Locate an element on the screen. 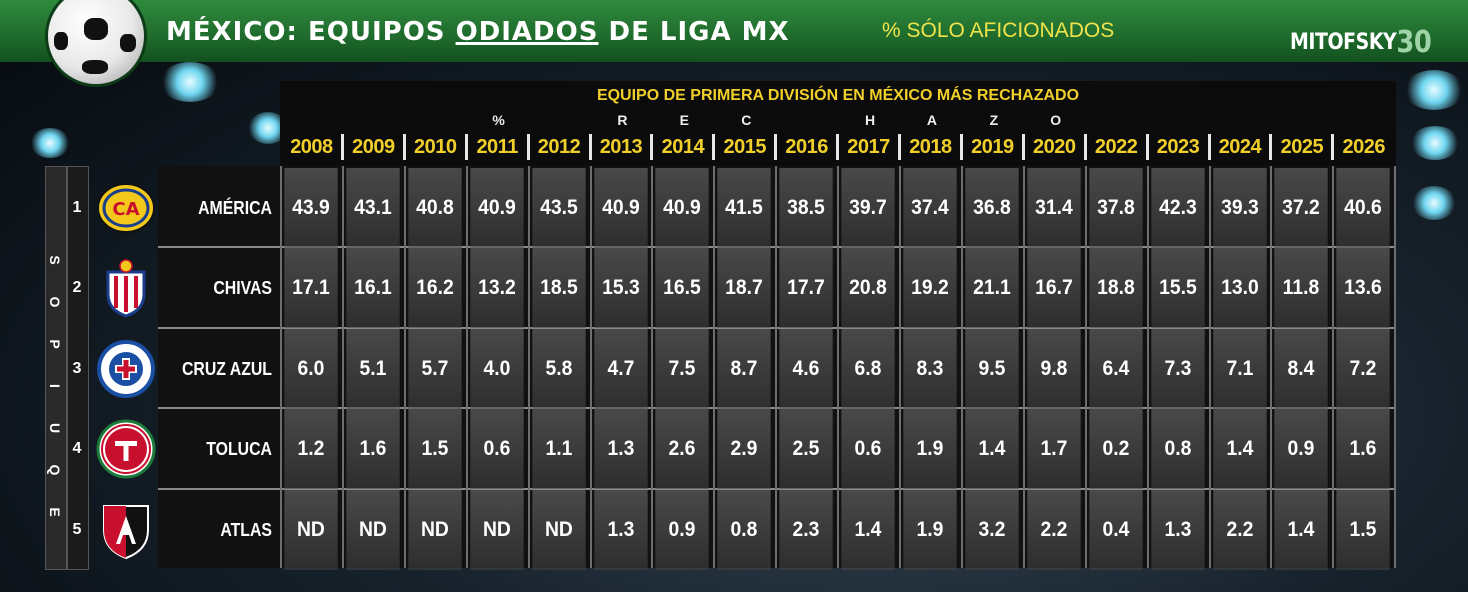 The image size is (1468, 592). year-header: 2023 is located at coordinates (1178, 147).